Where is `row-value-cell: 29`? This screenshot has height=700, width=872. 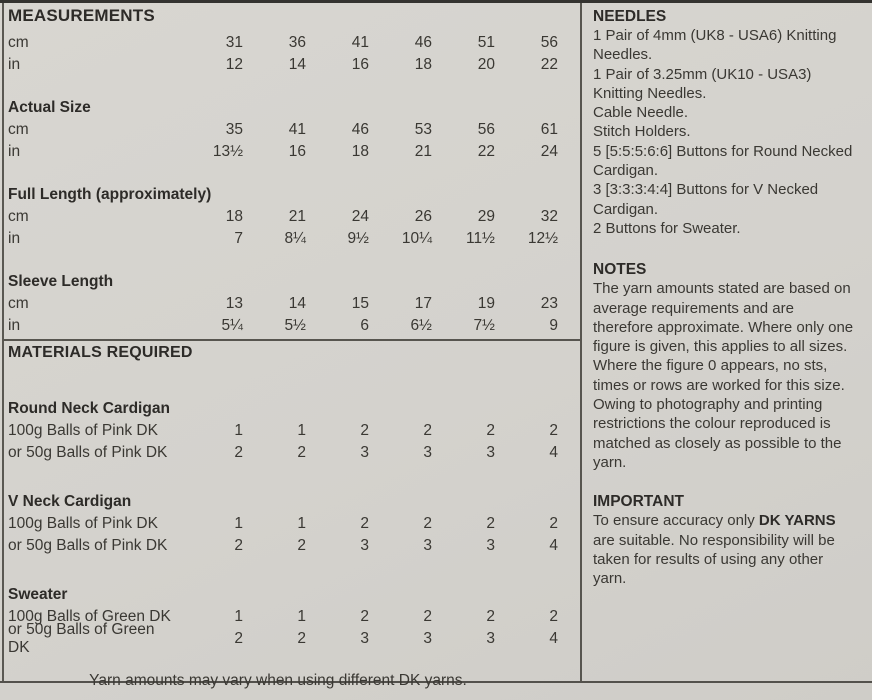
row-value-cell: 29 is located at coordinates (486, 216).